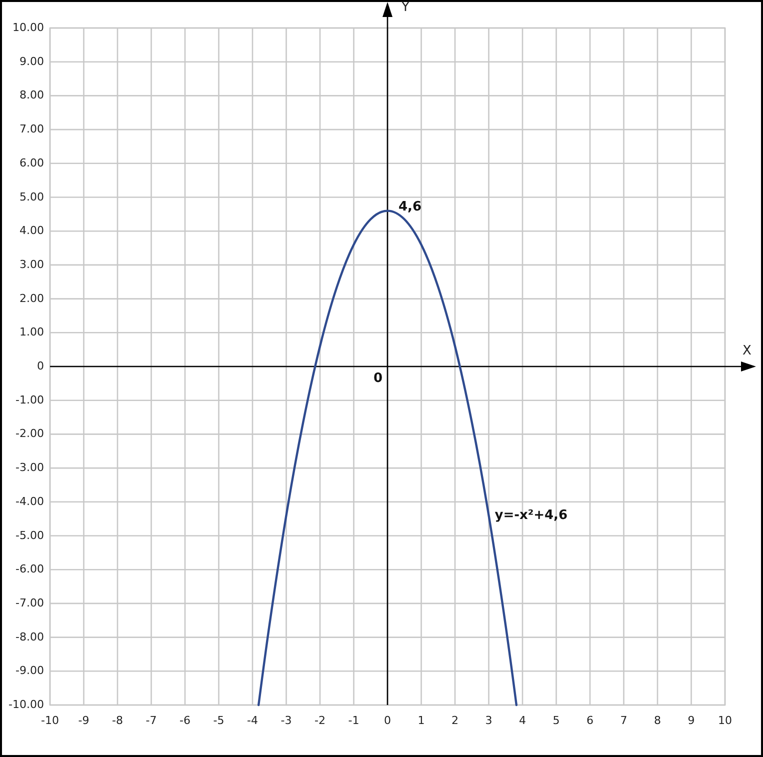 The width and height of the screenshot is (763, 757). I want to click on y-tick-label: -10.00, so click(26, 705).